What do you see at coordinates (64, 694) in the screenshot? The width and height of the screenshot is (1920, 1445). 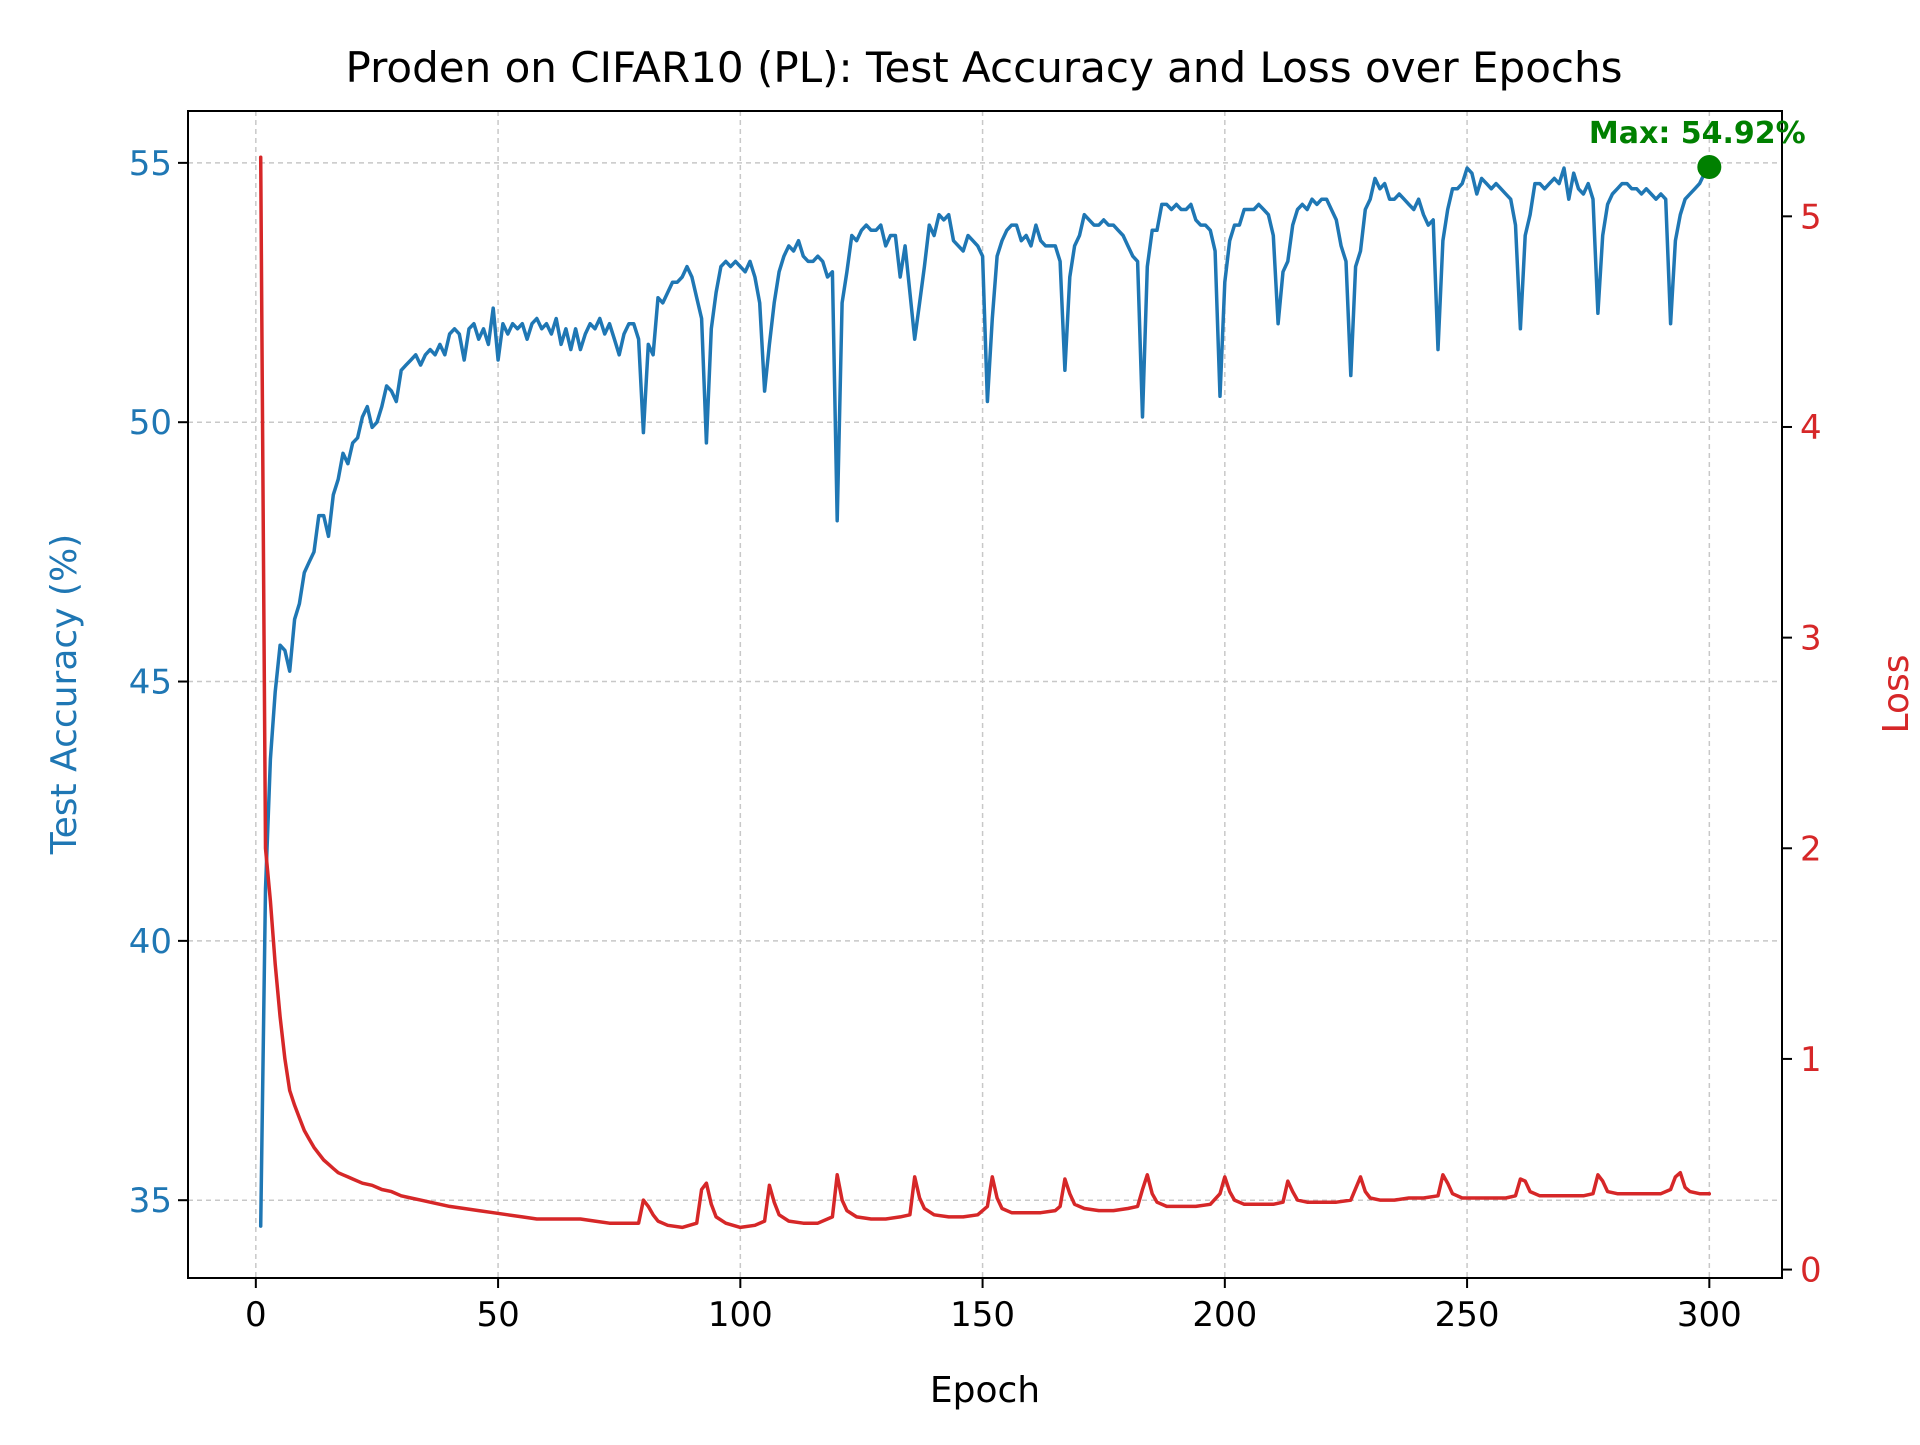 I see `y-axis-label: Test Accuracy (%)` at bounding box center [64, 694].